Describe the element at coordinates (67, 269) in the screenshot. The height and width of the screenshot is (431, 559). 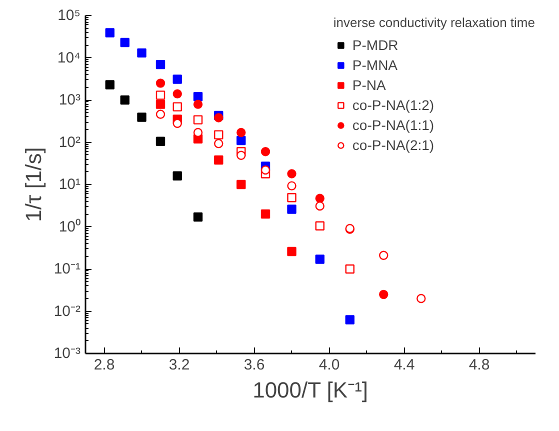
I see `y-tick-label: 10⁻¹` at that location.